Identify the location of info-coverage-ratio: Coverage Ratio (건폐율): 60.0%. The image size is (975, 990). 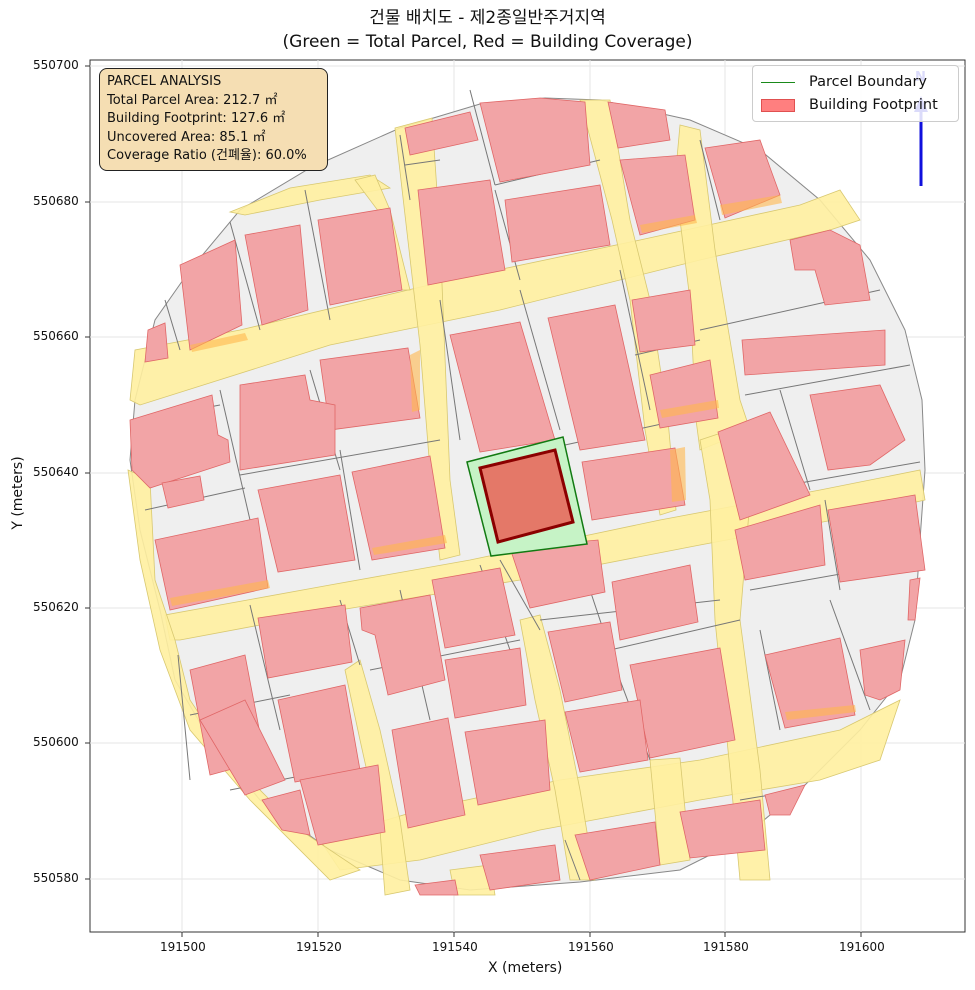
(207, 155).